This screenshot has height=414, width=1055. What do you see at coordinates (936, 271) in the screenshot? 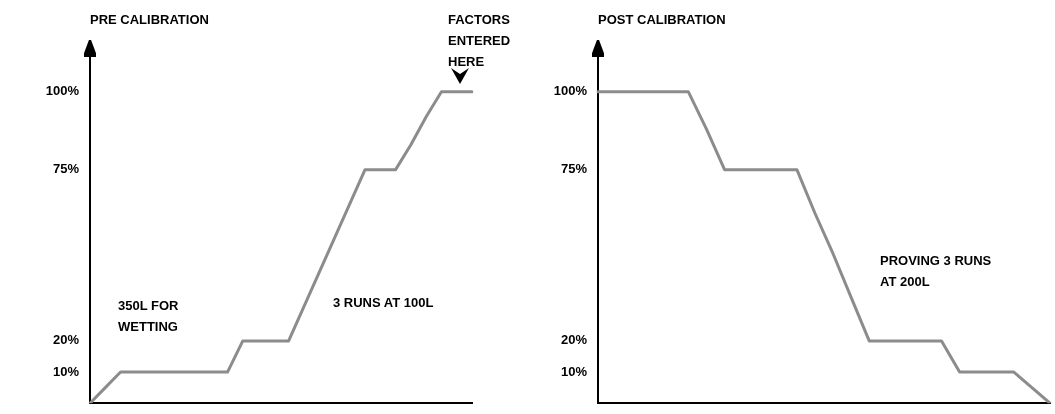
I see `annotation: PROVING 3 RUNS AT 200L` at bounding box center [936, 271].